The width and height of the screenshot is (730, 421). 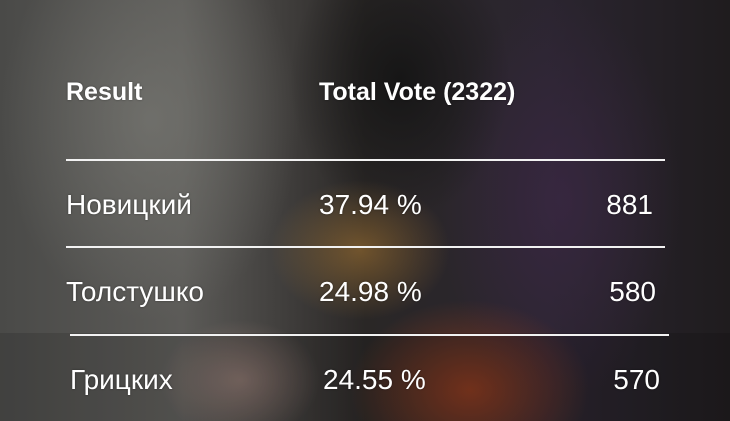 I want to click on vote-count: 580, so click(x=632, y=291).